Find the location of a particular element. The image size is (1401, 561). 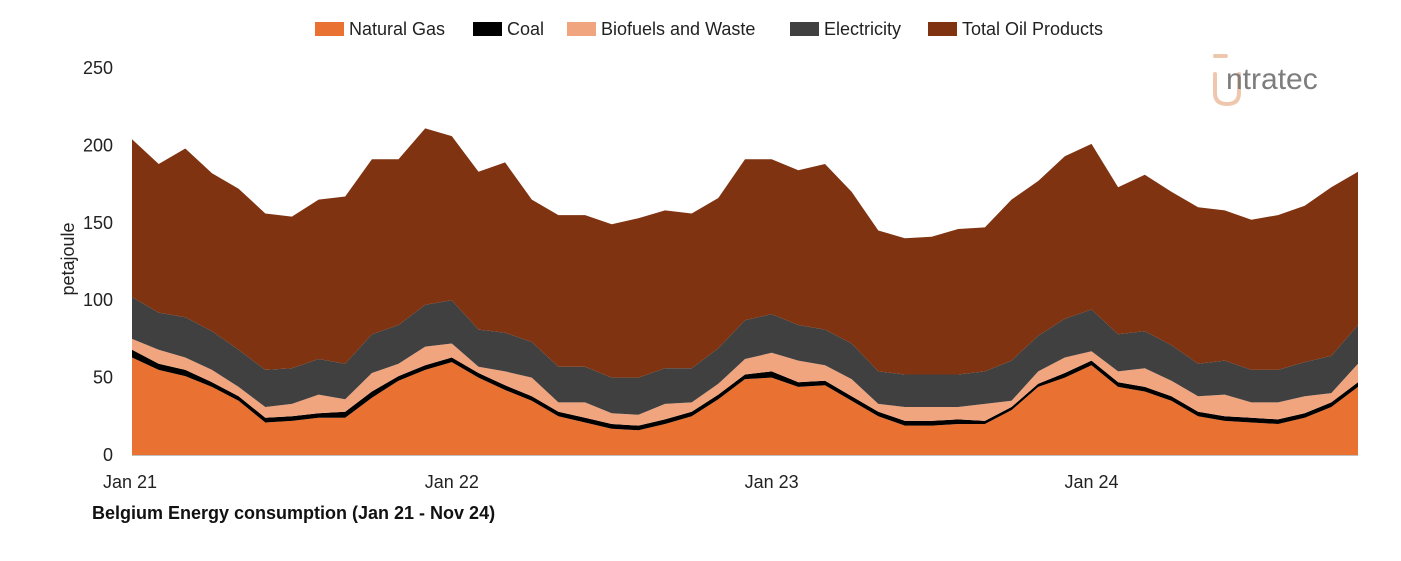

x-tick-label: Jan 21 is located at coordinates (130, 482).